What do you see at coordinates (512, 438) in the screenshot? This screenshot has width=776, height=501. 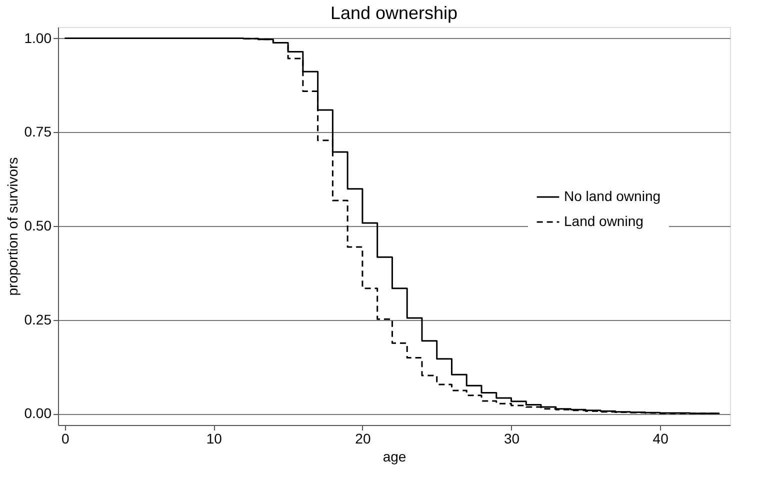 I see `x-tick-label: 30` at bounding box center [512, 438].